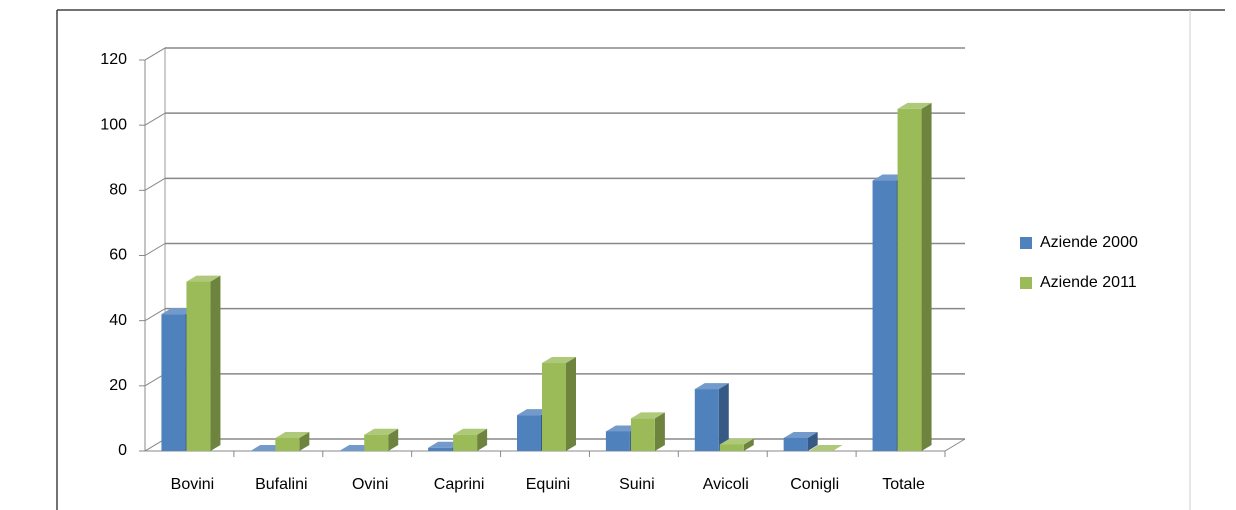 Image resolution: width=1236 pixels, height=510 pixels. Describe the element at coordinates (726, 484) in the screenshot. I see `x-tick-label: Avicoli` at that location.